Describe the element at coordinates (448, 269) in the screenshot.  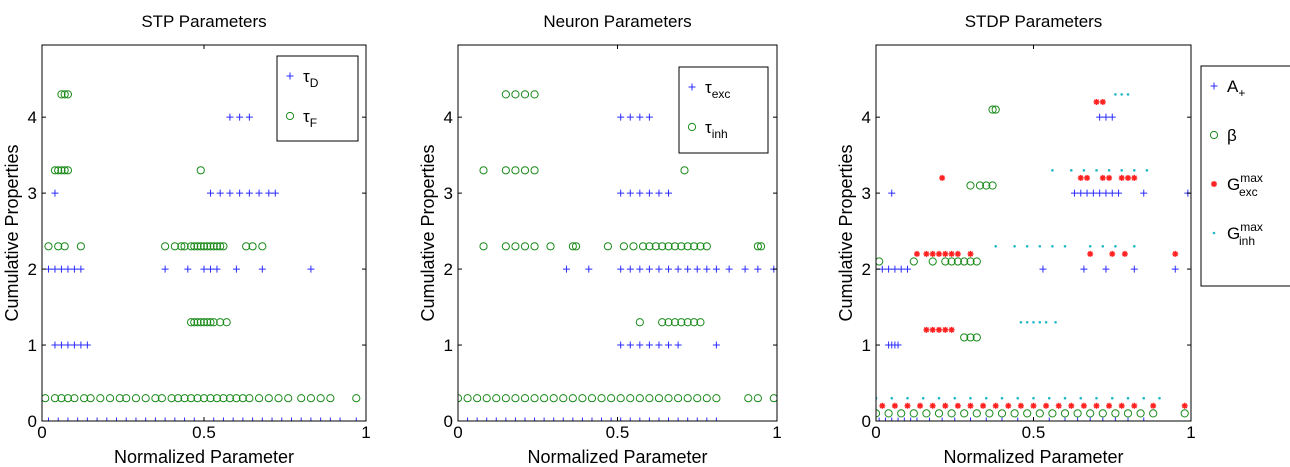
I see `y-tick-label: 2` at that location.